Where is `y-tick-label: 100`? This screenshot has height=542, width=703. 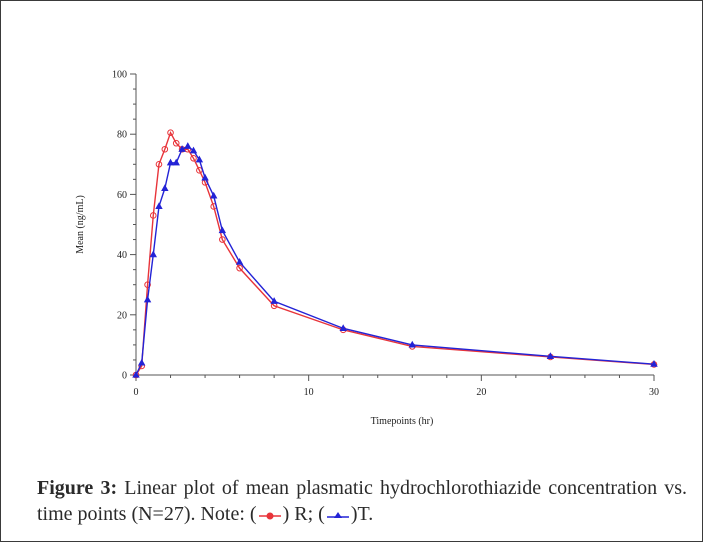
y-tick-label: 100 is located at coordinates (119, 75).